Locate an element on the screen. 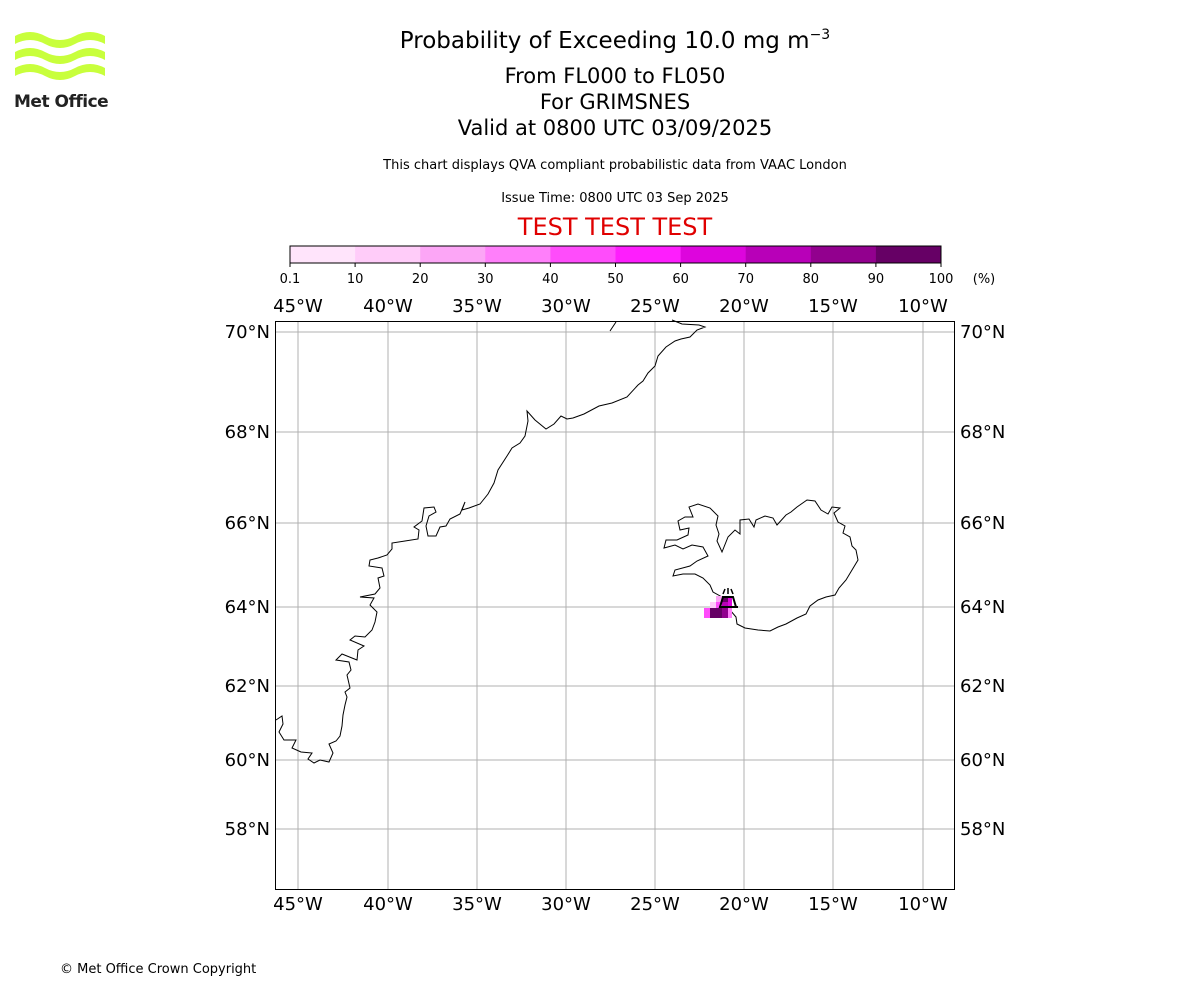  colorbar-tick-label: 20 is located at coordinates (420, 279).